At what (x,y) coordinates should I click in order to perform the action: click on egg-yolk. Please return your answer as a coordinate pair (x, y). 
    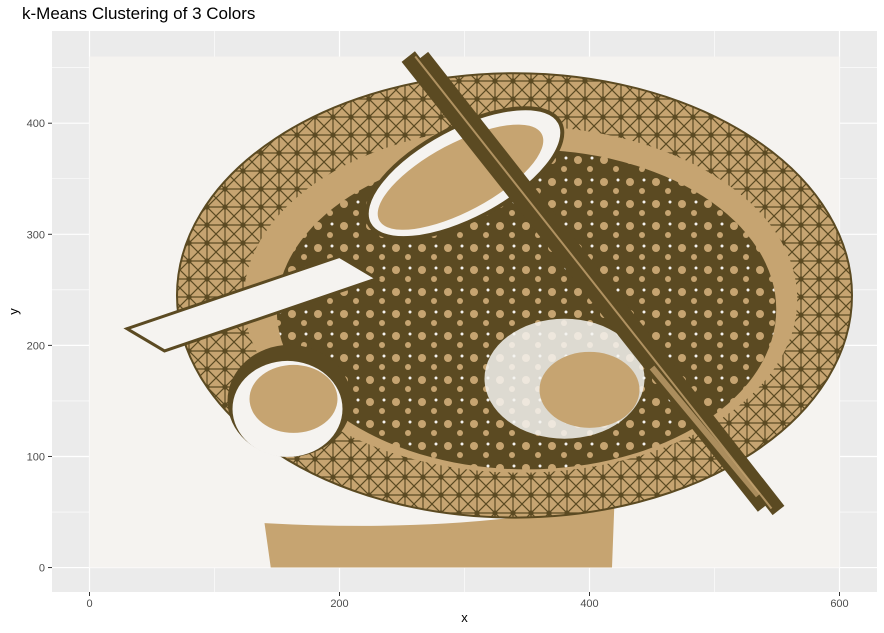
    Looking at the image, I should click on (293, 398).